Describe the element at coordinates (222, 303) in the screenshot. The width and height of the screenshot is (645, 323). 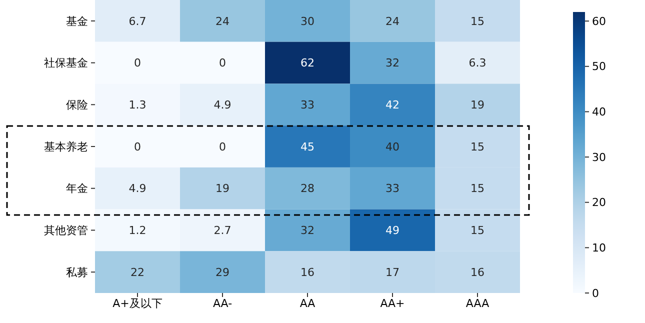
I see `x-tick-label: AA-` at that location.